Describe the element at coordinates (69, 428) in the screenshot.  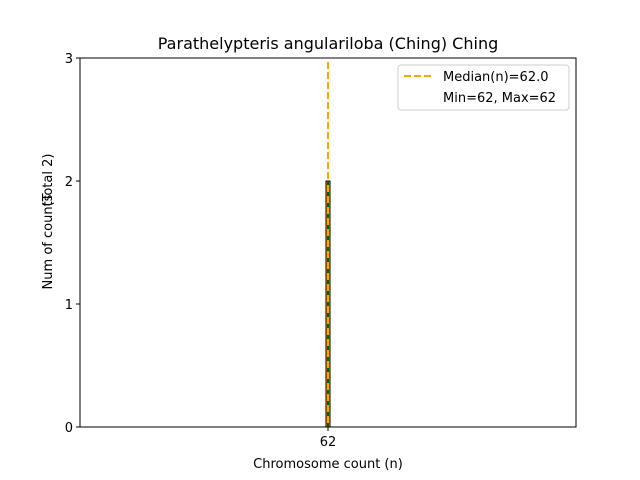
I see `y-tick-label: 0` at that location.